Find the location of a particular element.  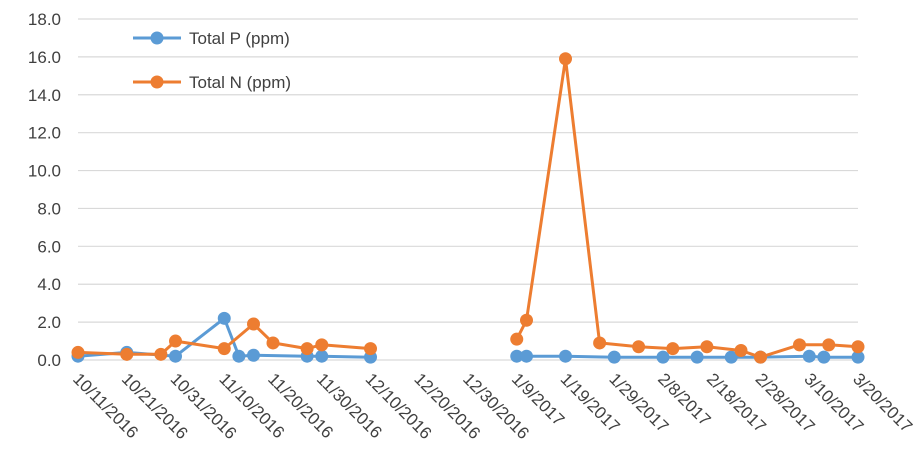

y-tick-label: 12.0 is located at coordinates (44, 133).